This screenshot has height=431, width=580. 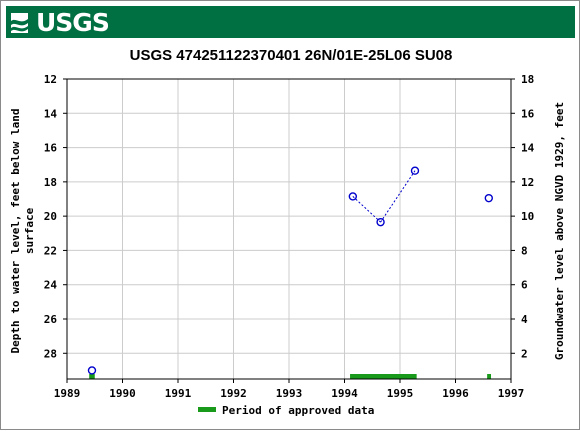 What do you see at coordinates (344, 393) in the screenshot?
I see `x-tick-label: 1994` at bounding box center [344, 393].